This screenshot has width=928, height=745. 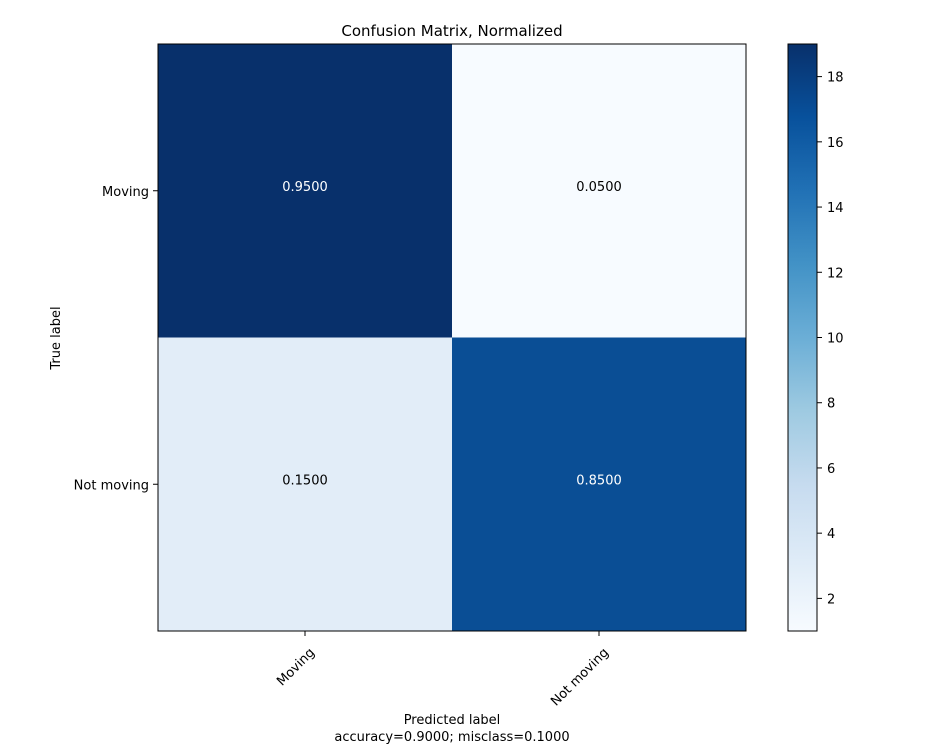 What do you see at coordinates (831, 404) in the screenshot?
I see `colorbar-tick-label: 8` at bounding box center [831, 404].